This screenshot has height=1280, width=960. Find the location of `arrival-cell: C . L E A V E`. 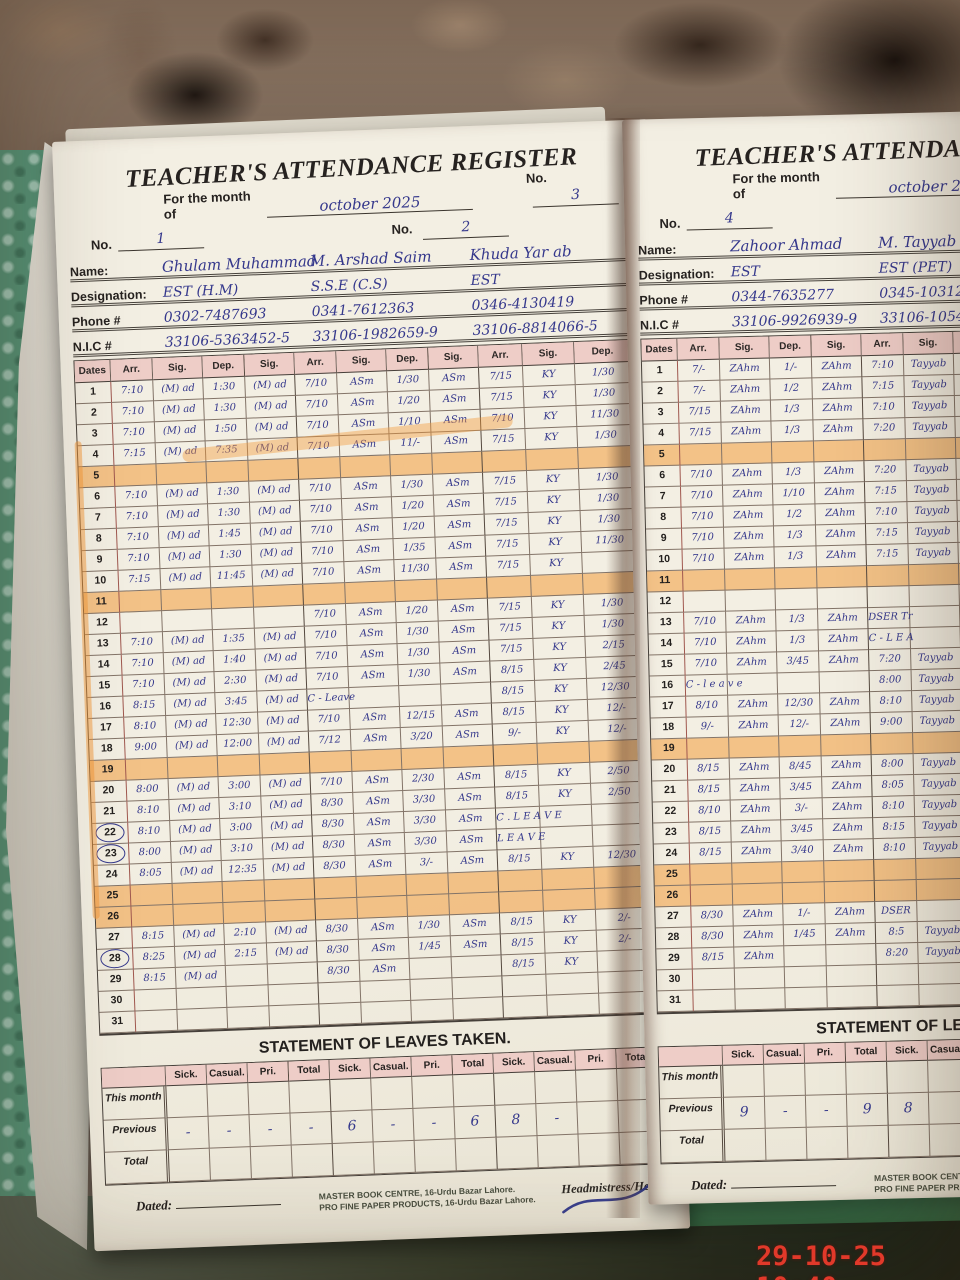

arrival-cell: C . L E A V E is located at coordinates (528, 818).